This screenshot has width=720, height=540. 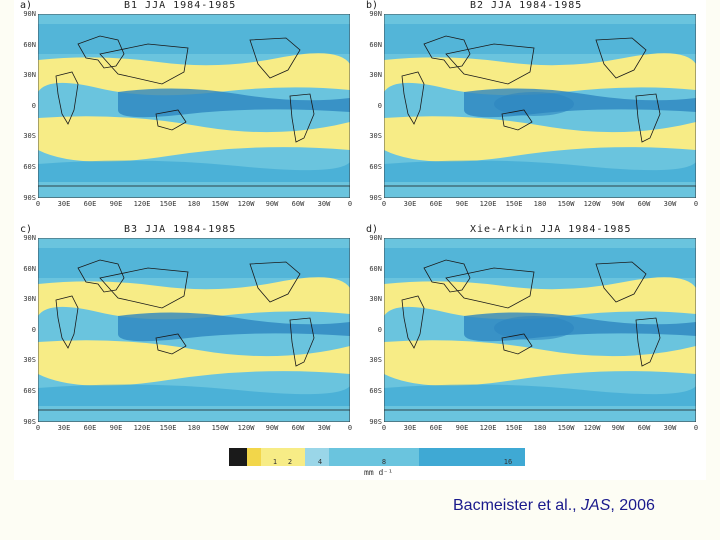 I want to click on colorbar-tick: 4, so click(x=320, y=462).